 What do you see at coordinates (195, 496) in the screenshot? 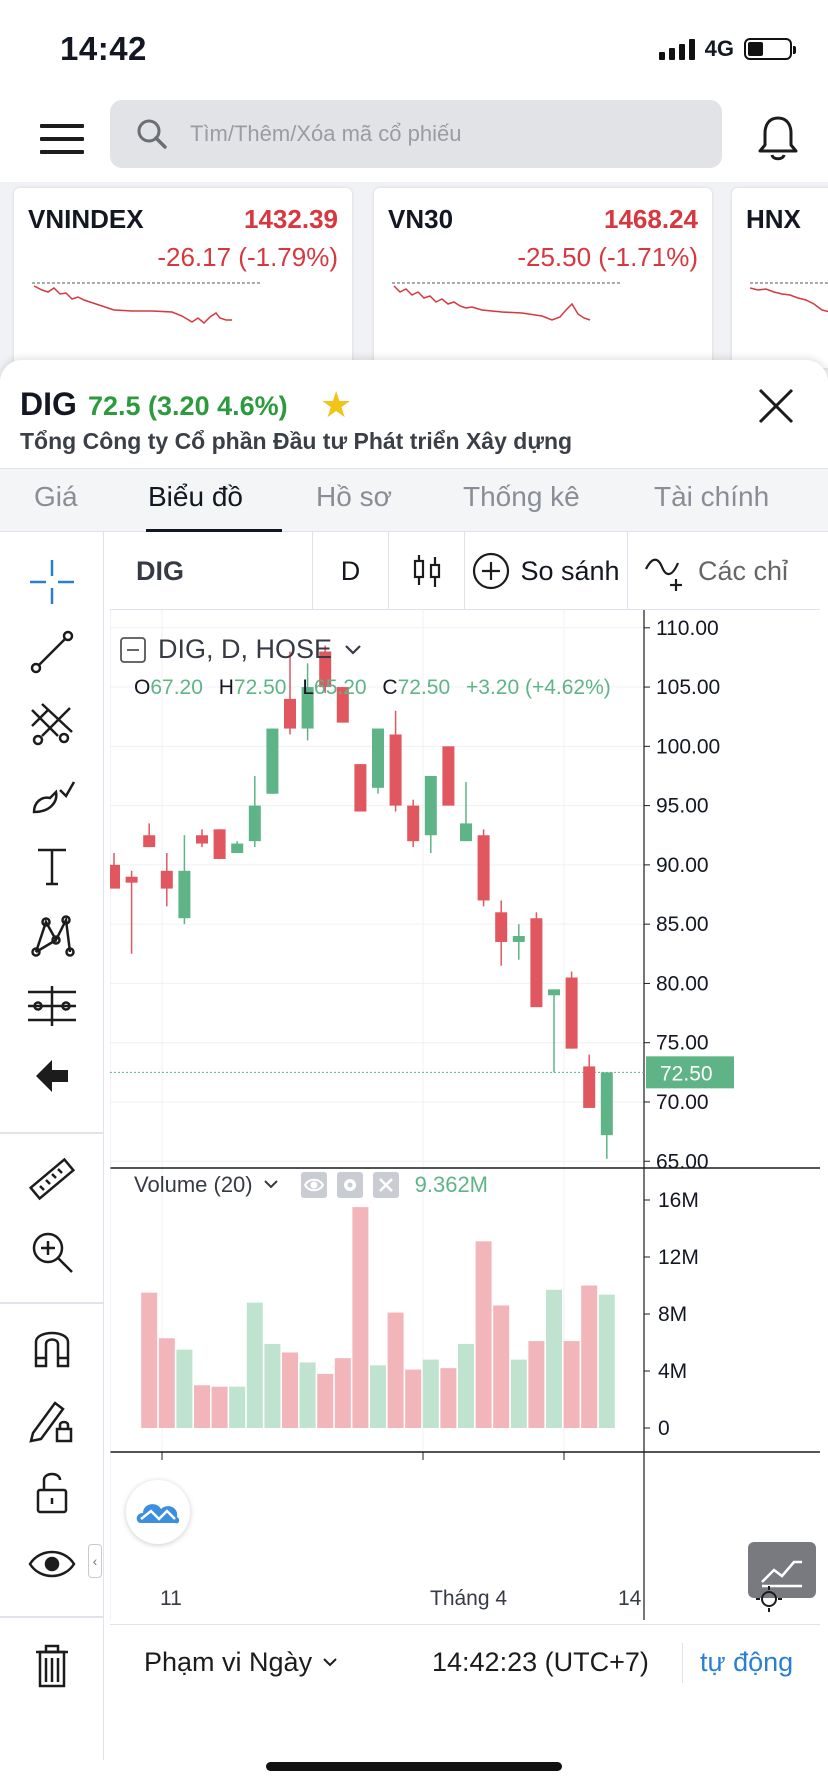
I see `tab-bieu-do: Biểu đồ` at bounding box center [195, 496].